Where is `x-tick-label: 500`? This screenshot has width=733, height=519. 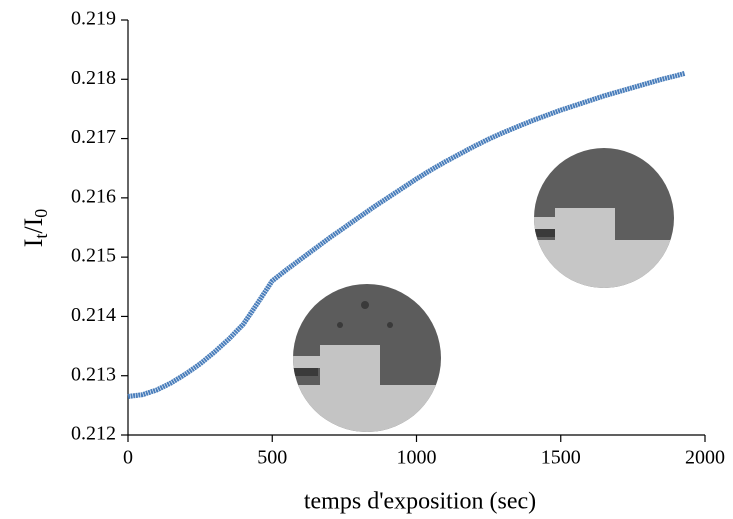
x-tick-label: 500 is located at coordinates (272, 458).